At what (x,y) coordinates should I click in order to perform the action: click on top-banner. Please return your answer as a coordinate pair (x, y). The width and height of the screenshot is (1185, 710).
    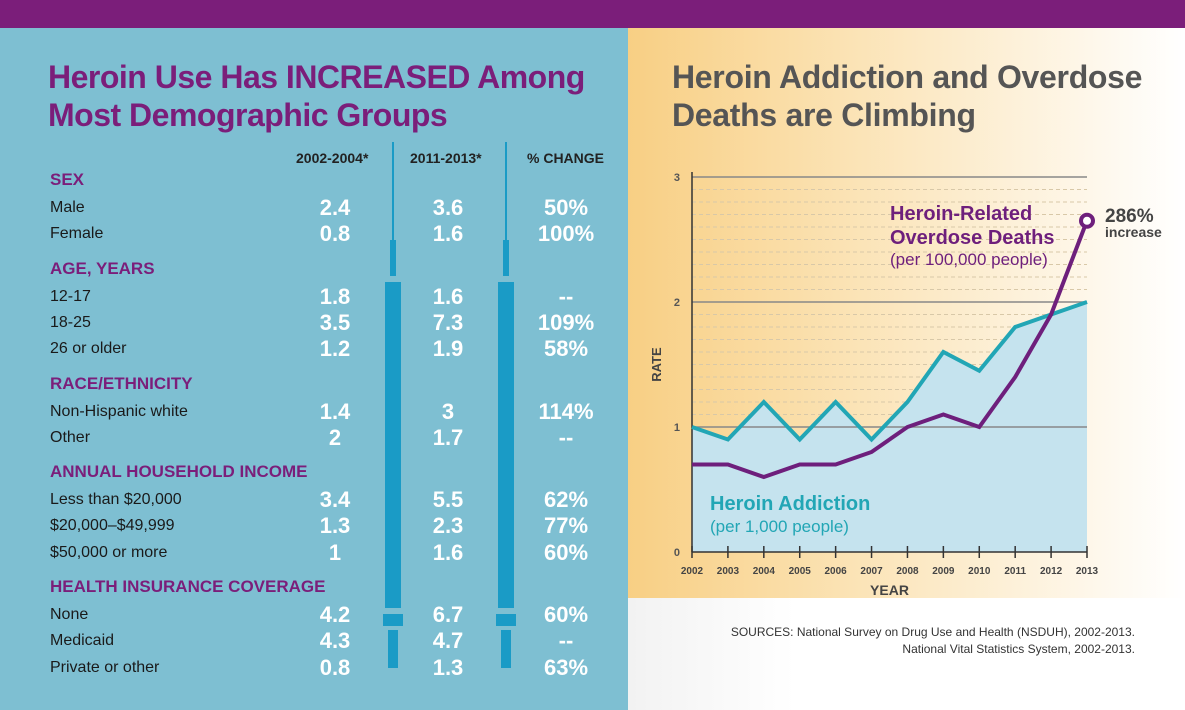
    Looking at the image, I should click on (592, 14).